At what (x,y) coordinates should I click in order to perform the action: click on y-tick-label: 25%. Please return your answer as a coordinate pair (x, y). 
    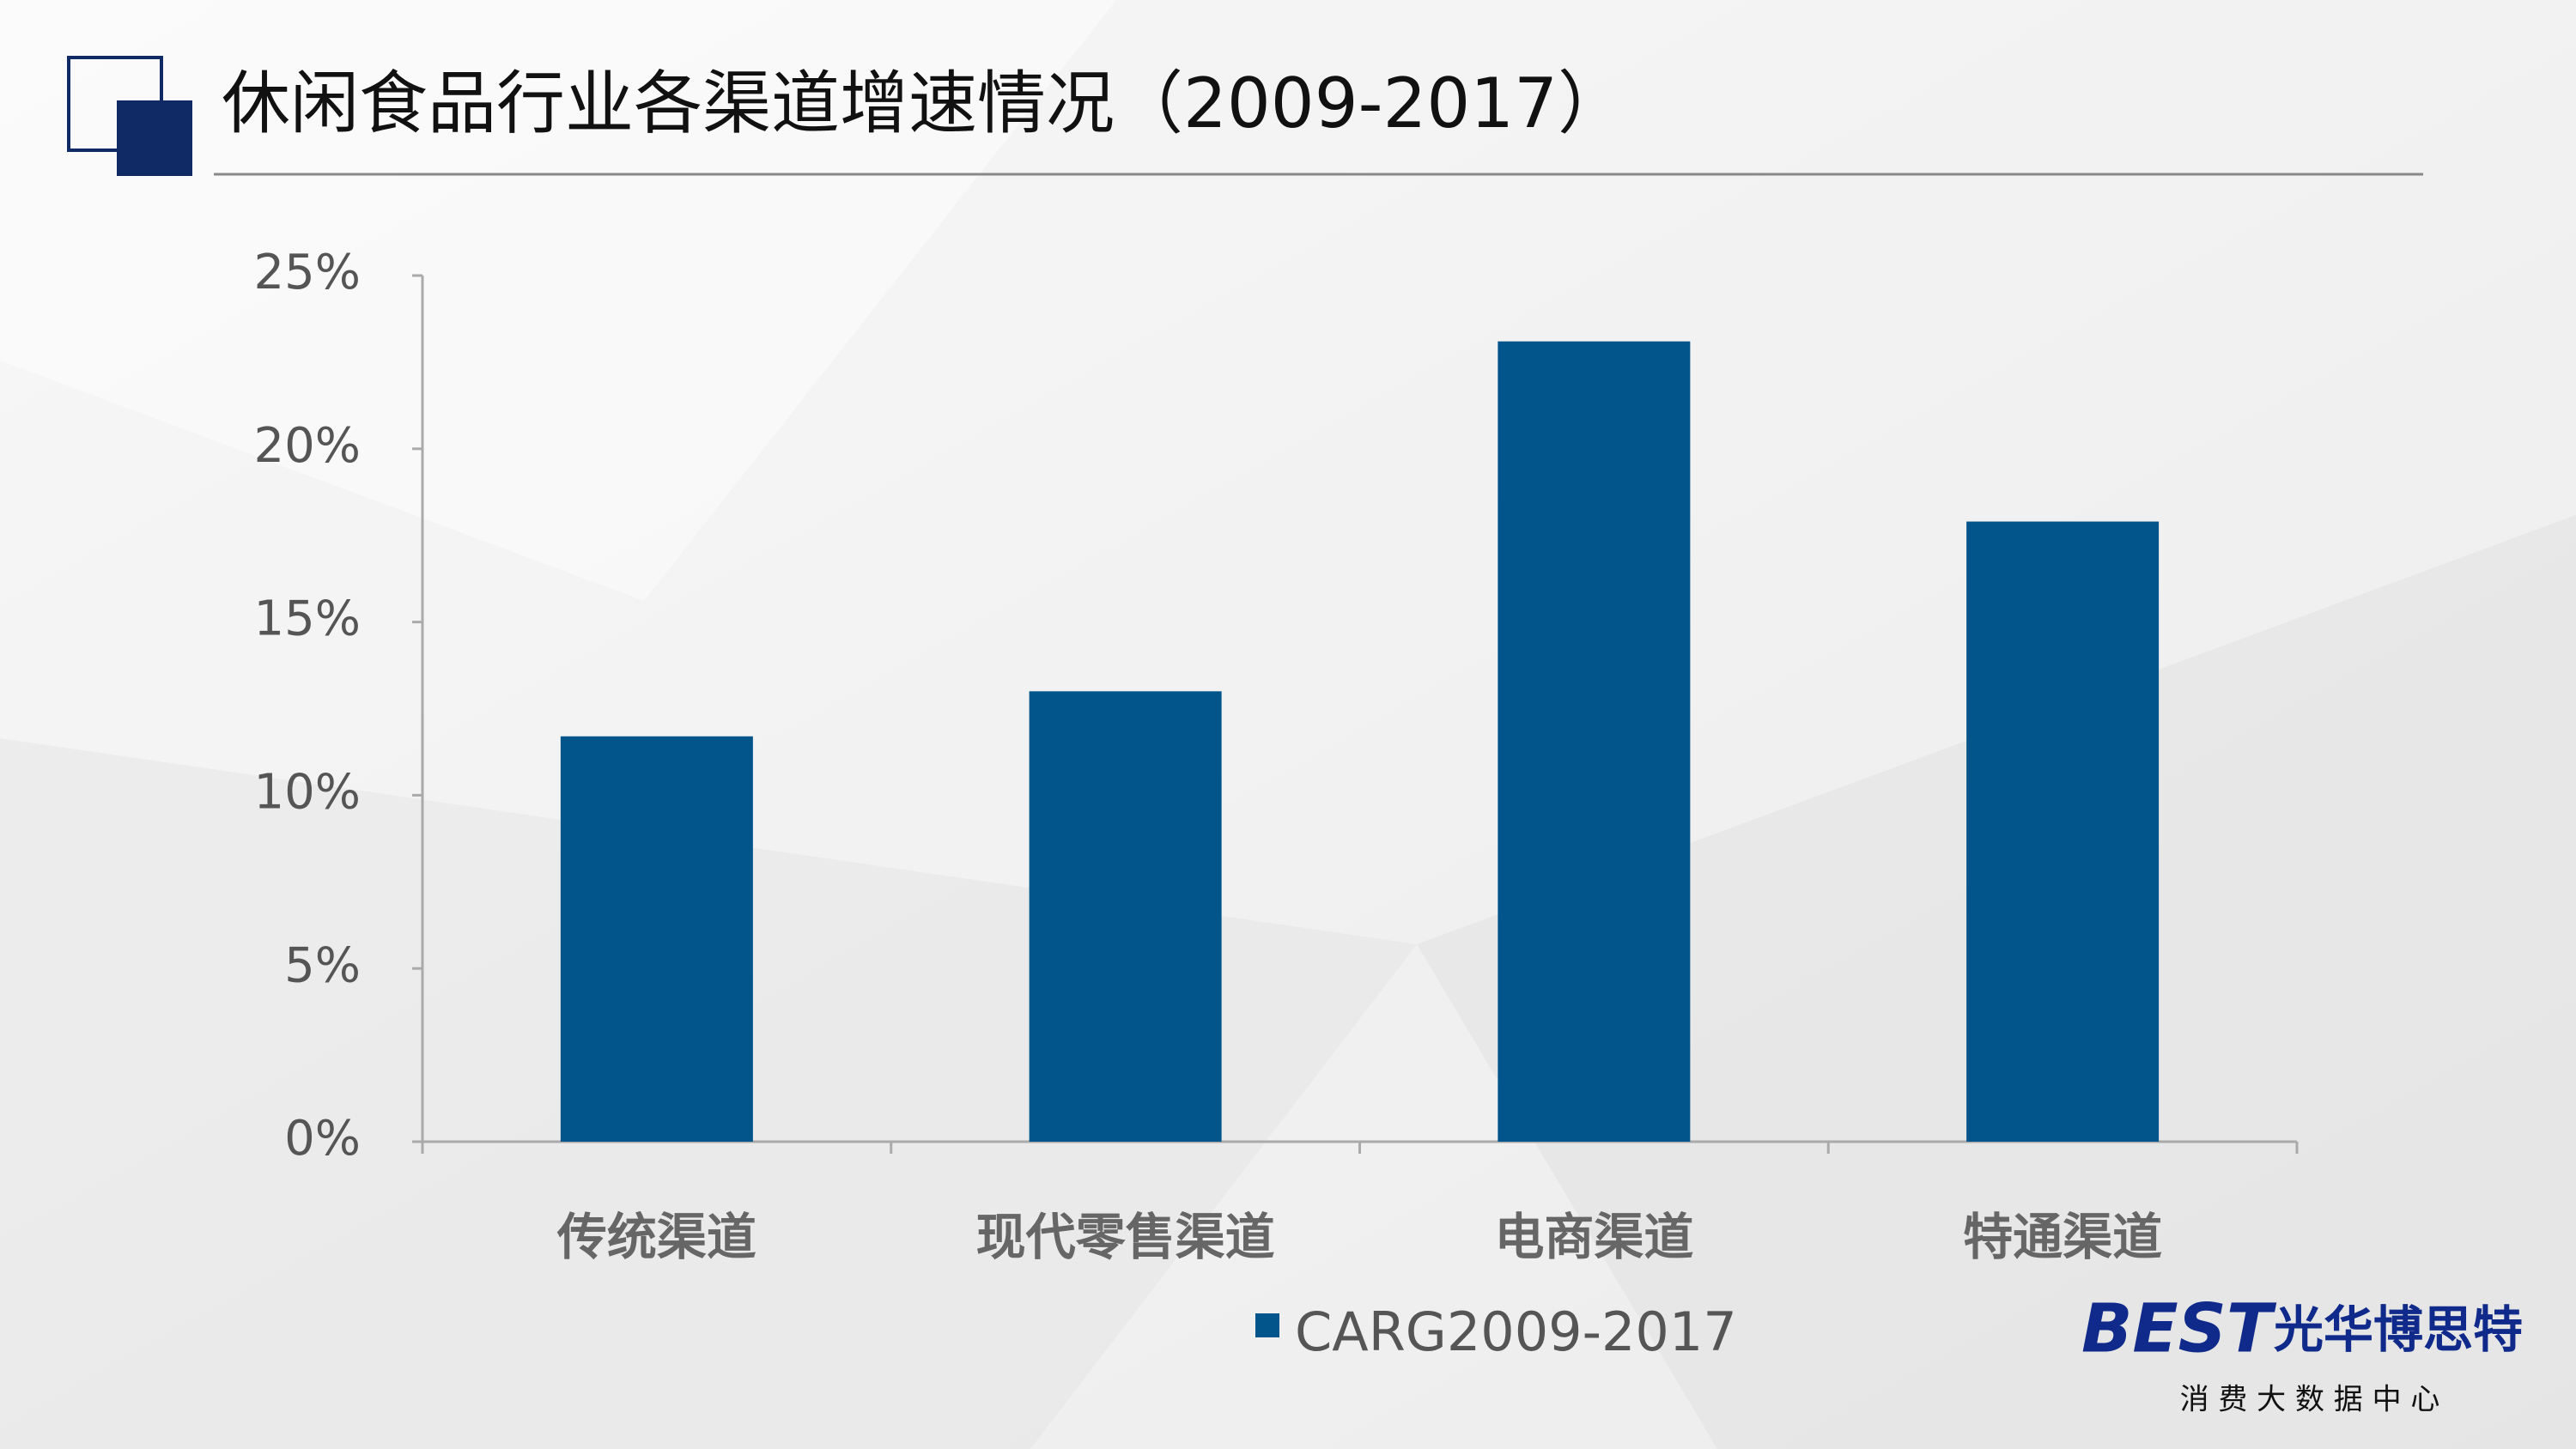
    Looking at the image, I should click on (307, 272).